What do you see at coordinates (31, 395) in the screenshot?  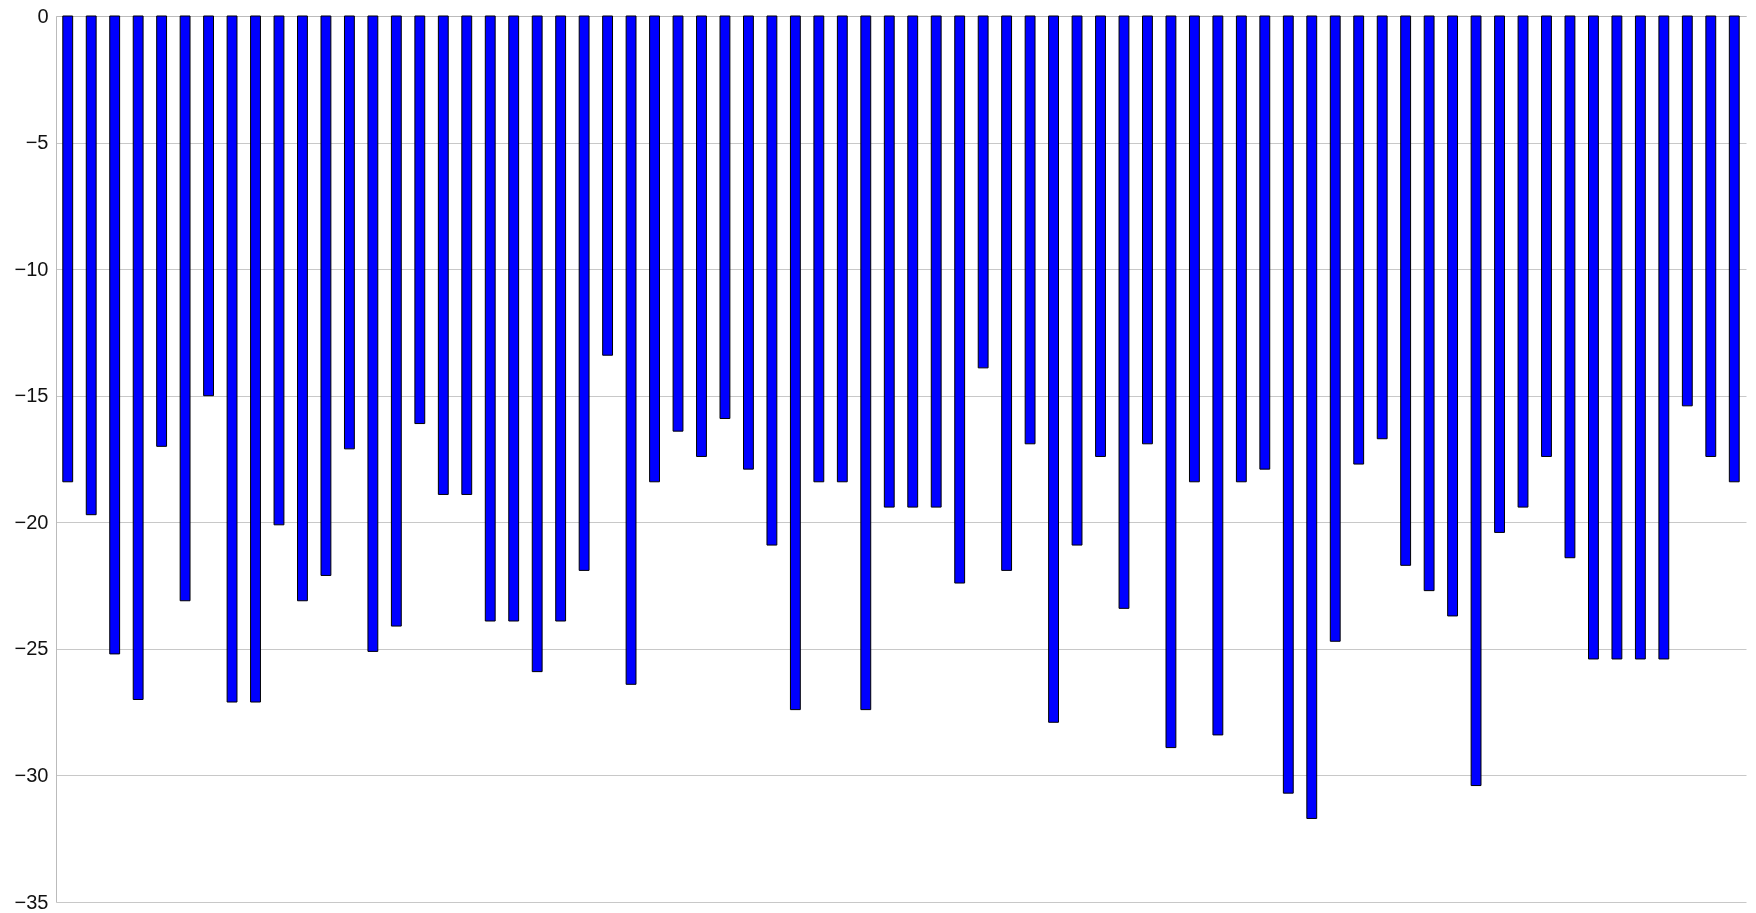 I see `y-tick-label: −15` at bounding box center [31, 395].